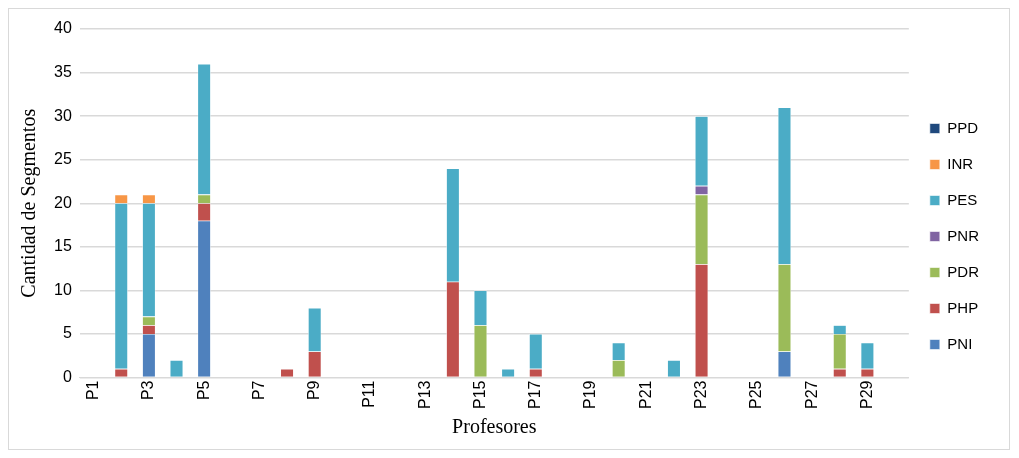 The height and width of the screenshot is (458, 1019). Describe the element at coordinates (314, 390) in the screenshot. I see `x-tick-label: P9` at that location.